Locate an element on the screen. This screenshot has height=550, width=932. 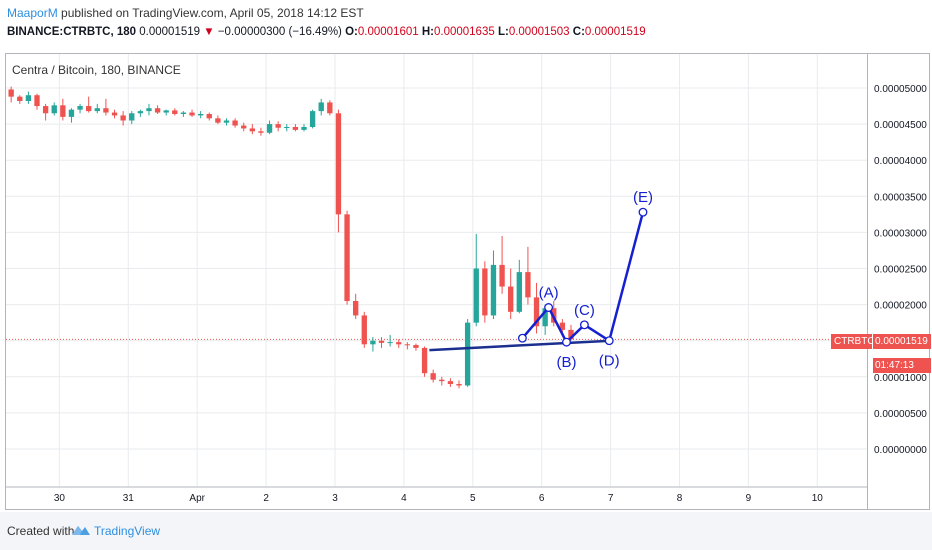
y-tick-label: 0.00000000 is located at coordinates (900, 450).